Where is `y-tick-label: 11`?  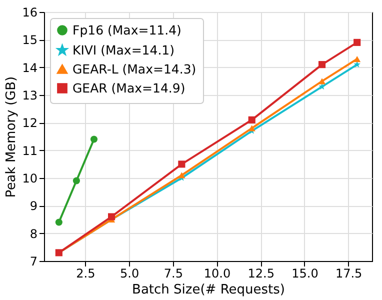
y-tick-label: 11 is located at coordinates (30, 151).